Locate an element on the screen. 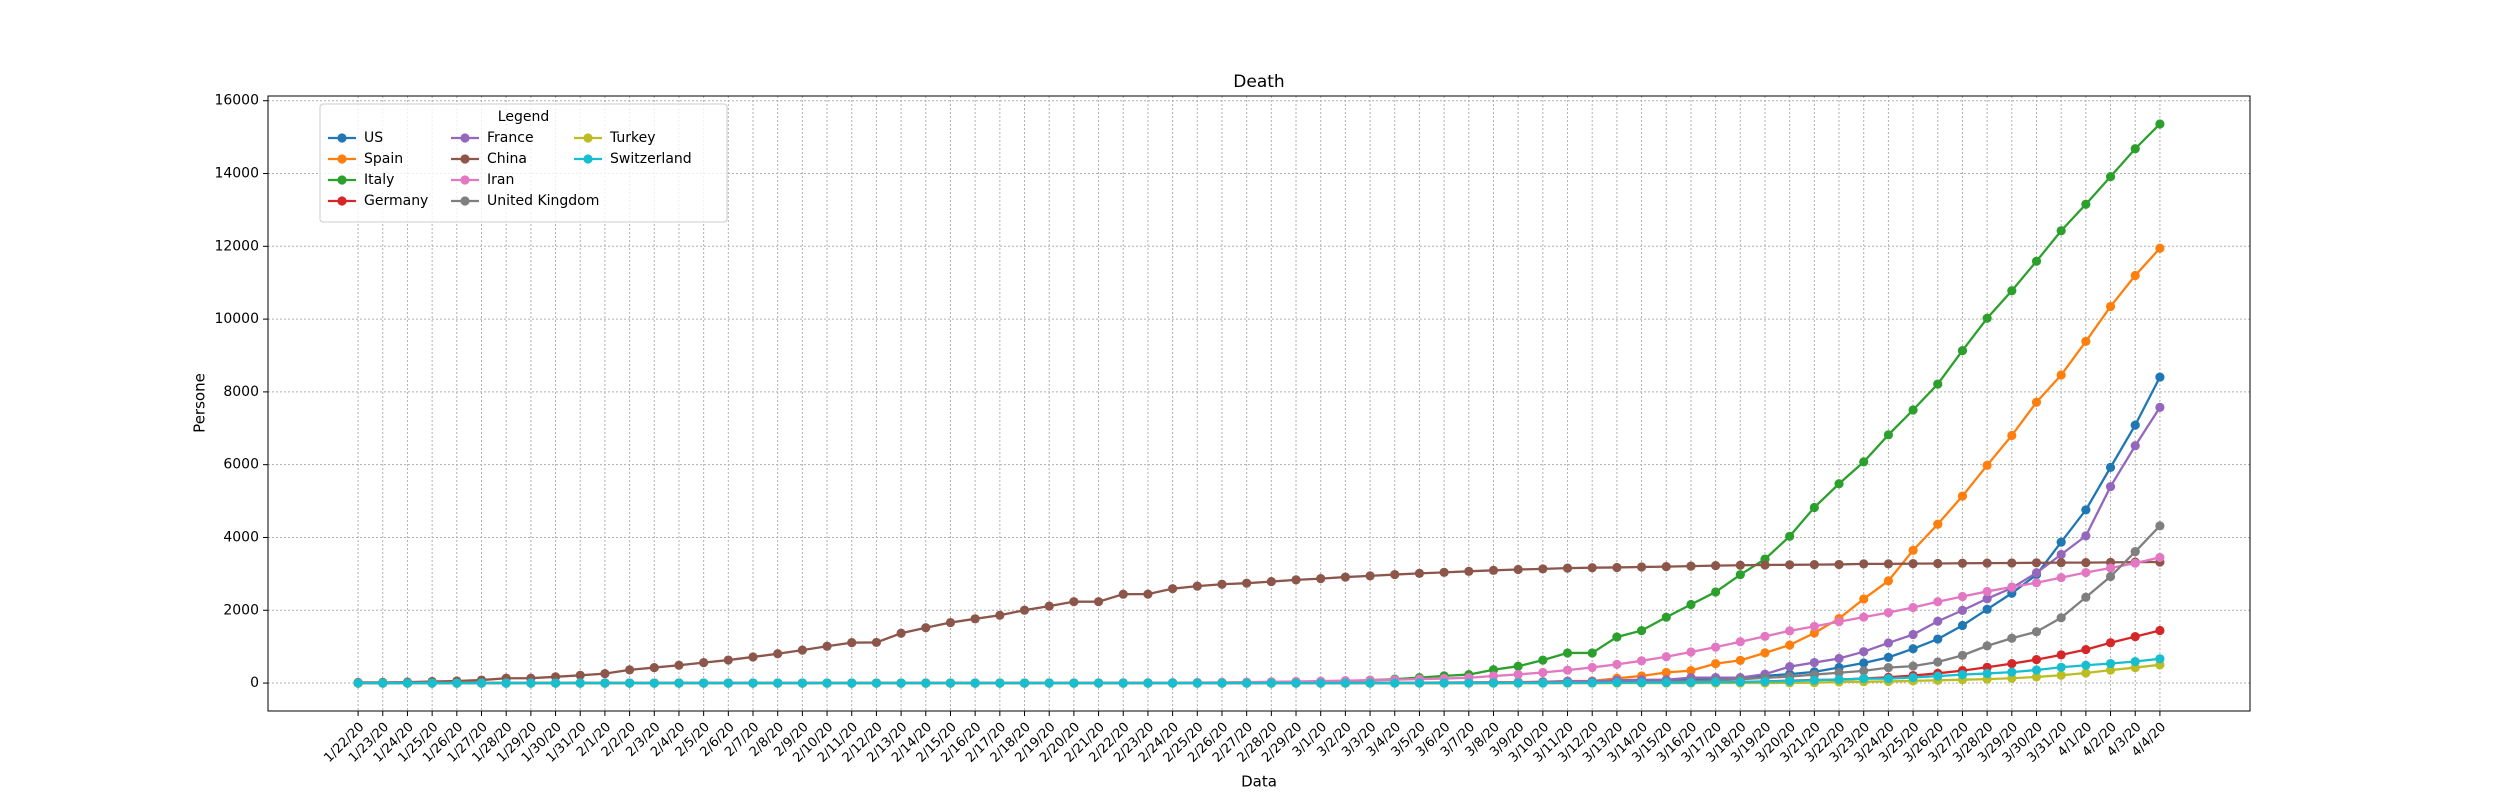 The image size is (2500, 800). y-tick-label: 0 is located at coordinates (254, 683).